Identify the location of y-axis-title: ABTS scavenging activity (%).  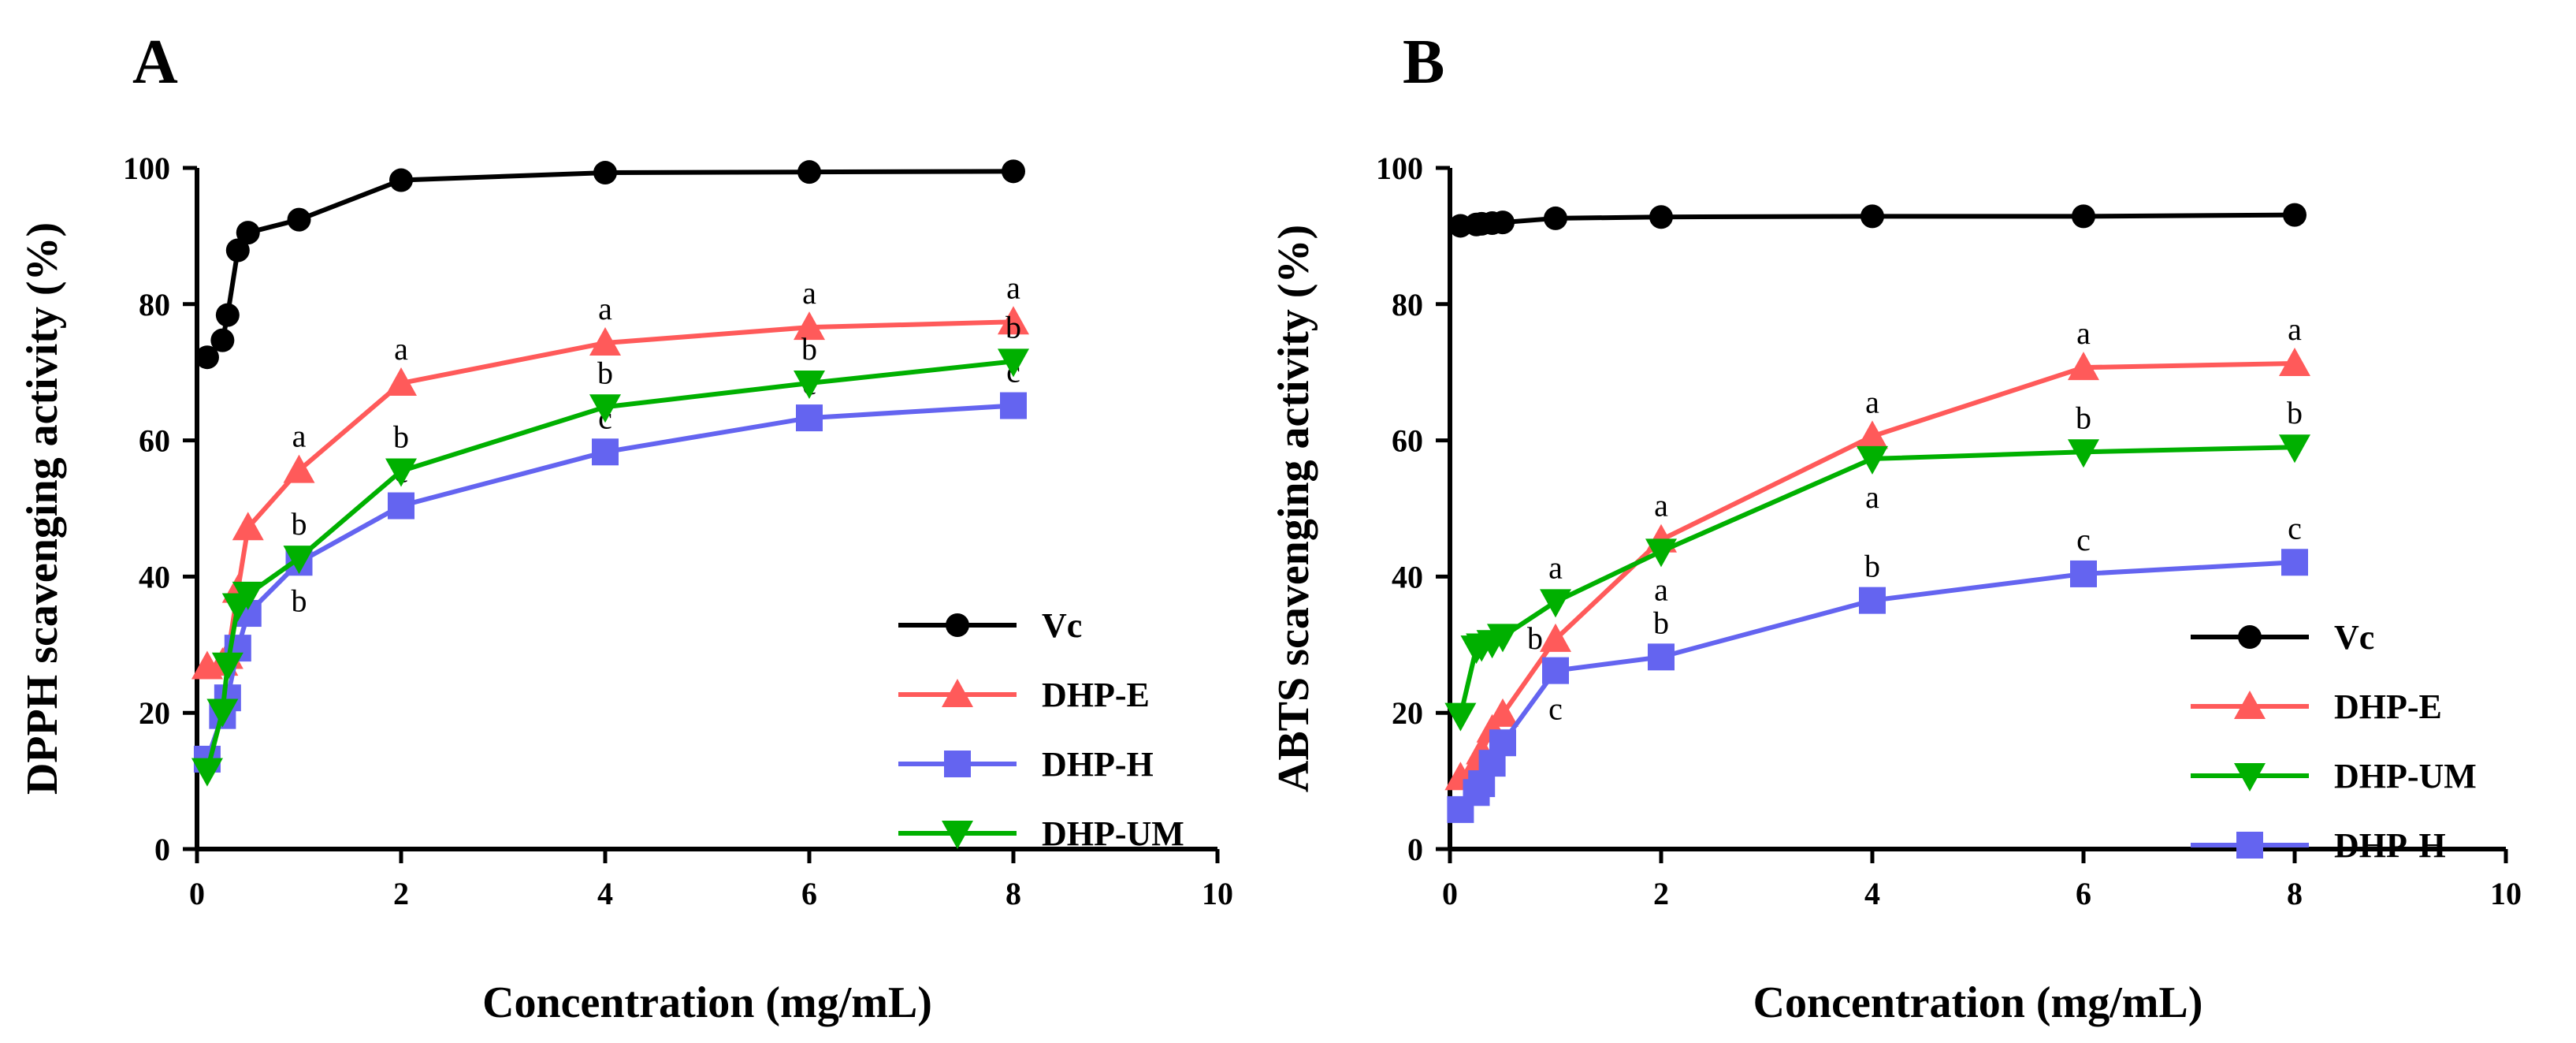
(1293, 509).